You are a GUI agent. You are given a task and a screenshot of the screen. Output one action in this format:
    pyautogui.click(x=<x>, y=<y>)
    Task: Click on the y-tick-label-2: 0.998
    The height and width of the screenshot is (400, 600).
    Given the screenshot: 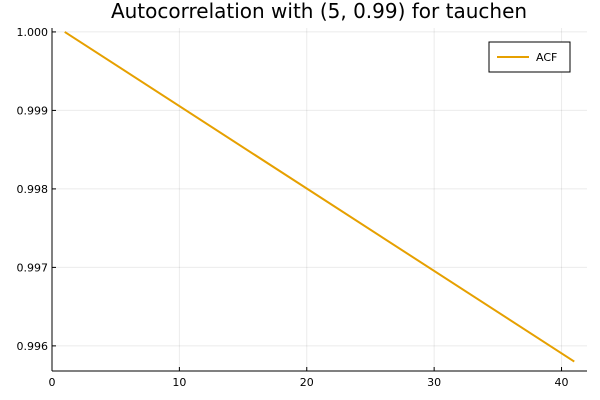 What is the action you would take?
    pyautogui.click(x=33, y=189)
    